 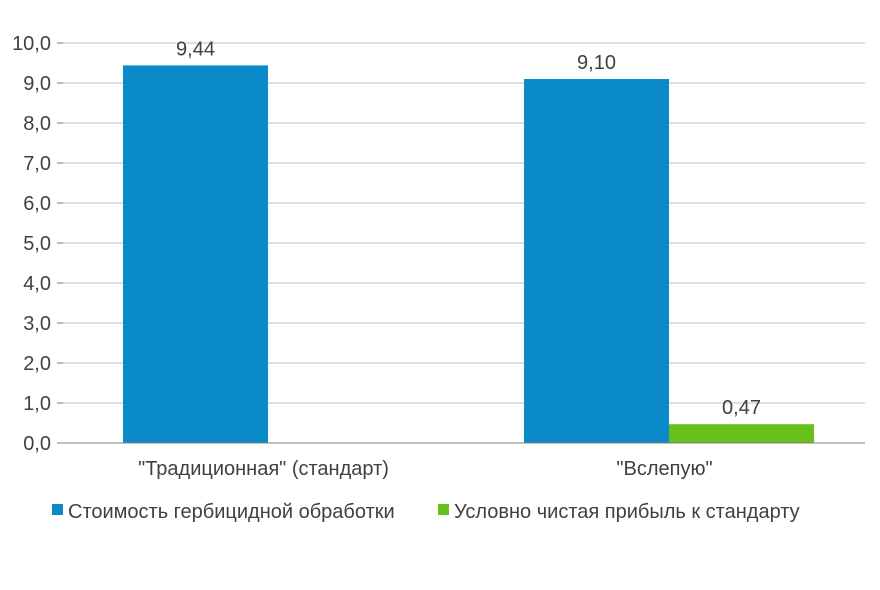 I want to click on y-tick-label: 10,0, so click(x=31, y=44).